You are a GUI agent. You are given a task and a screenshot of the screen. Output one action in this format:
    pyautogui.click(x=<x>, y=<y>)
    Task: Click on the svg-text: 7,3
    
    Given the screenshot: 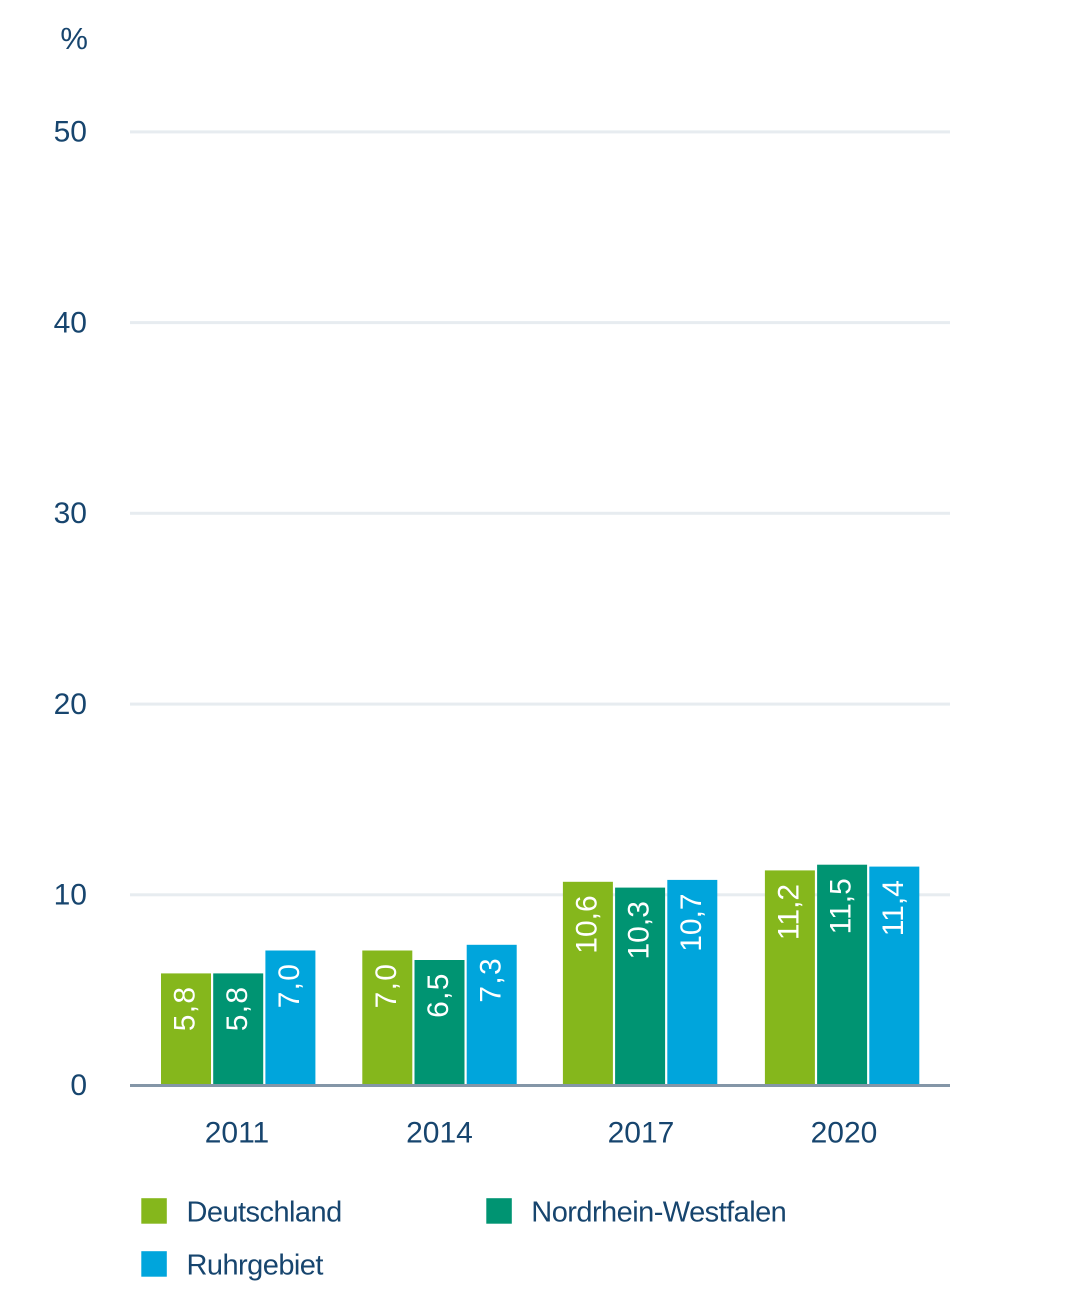 What is the action you would take?
    pyautogui.click(x=490, y=980)
    